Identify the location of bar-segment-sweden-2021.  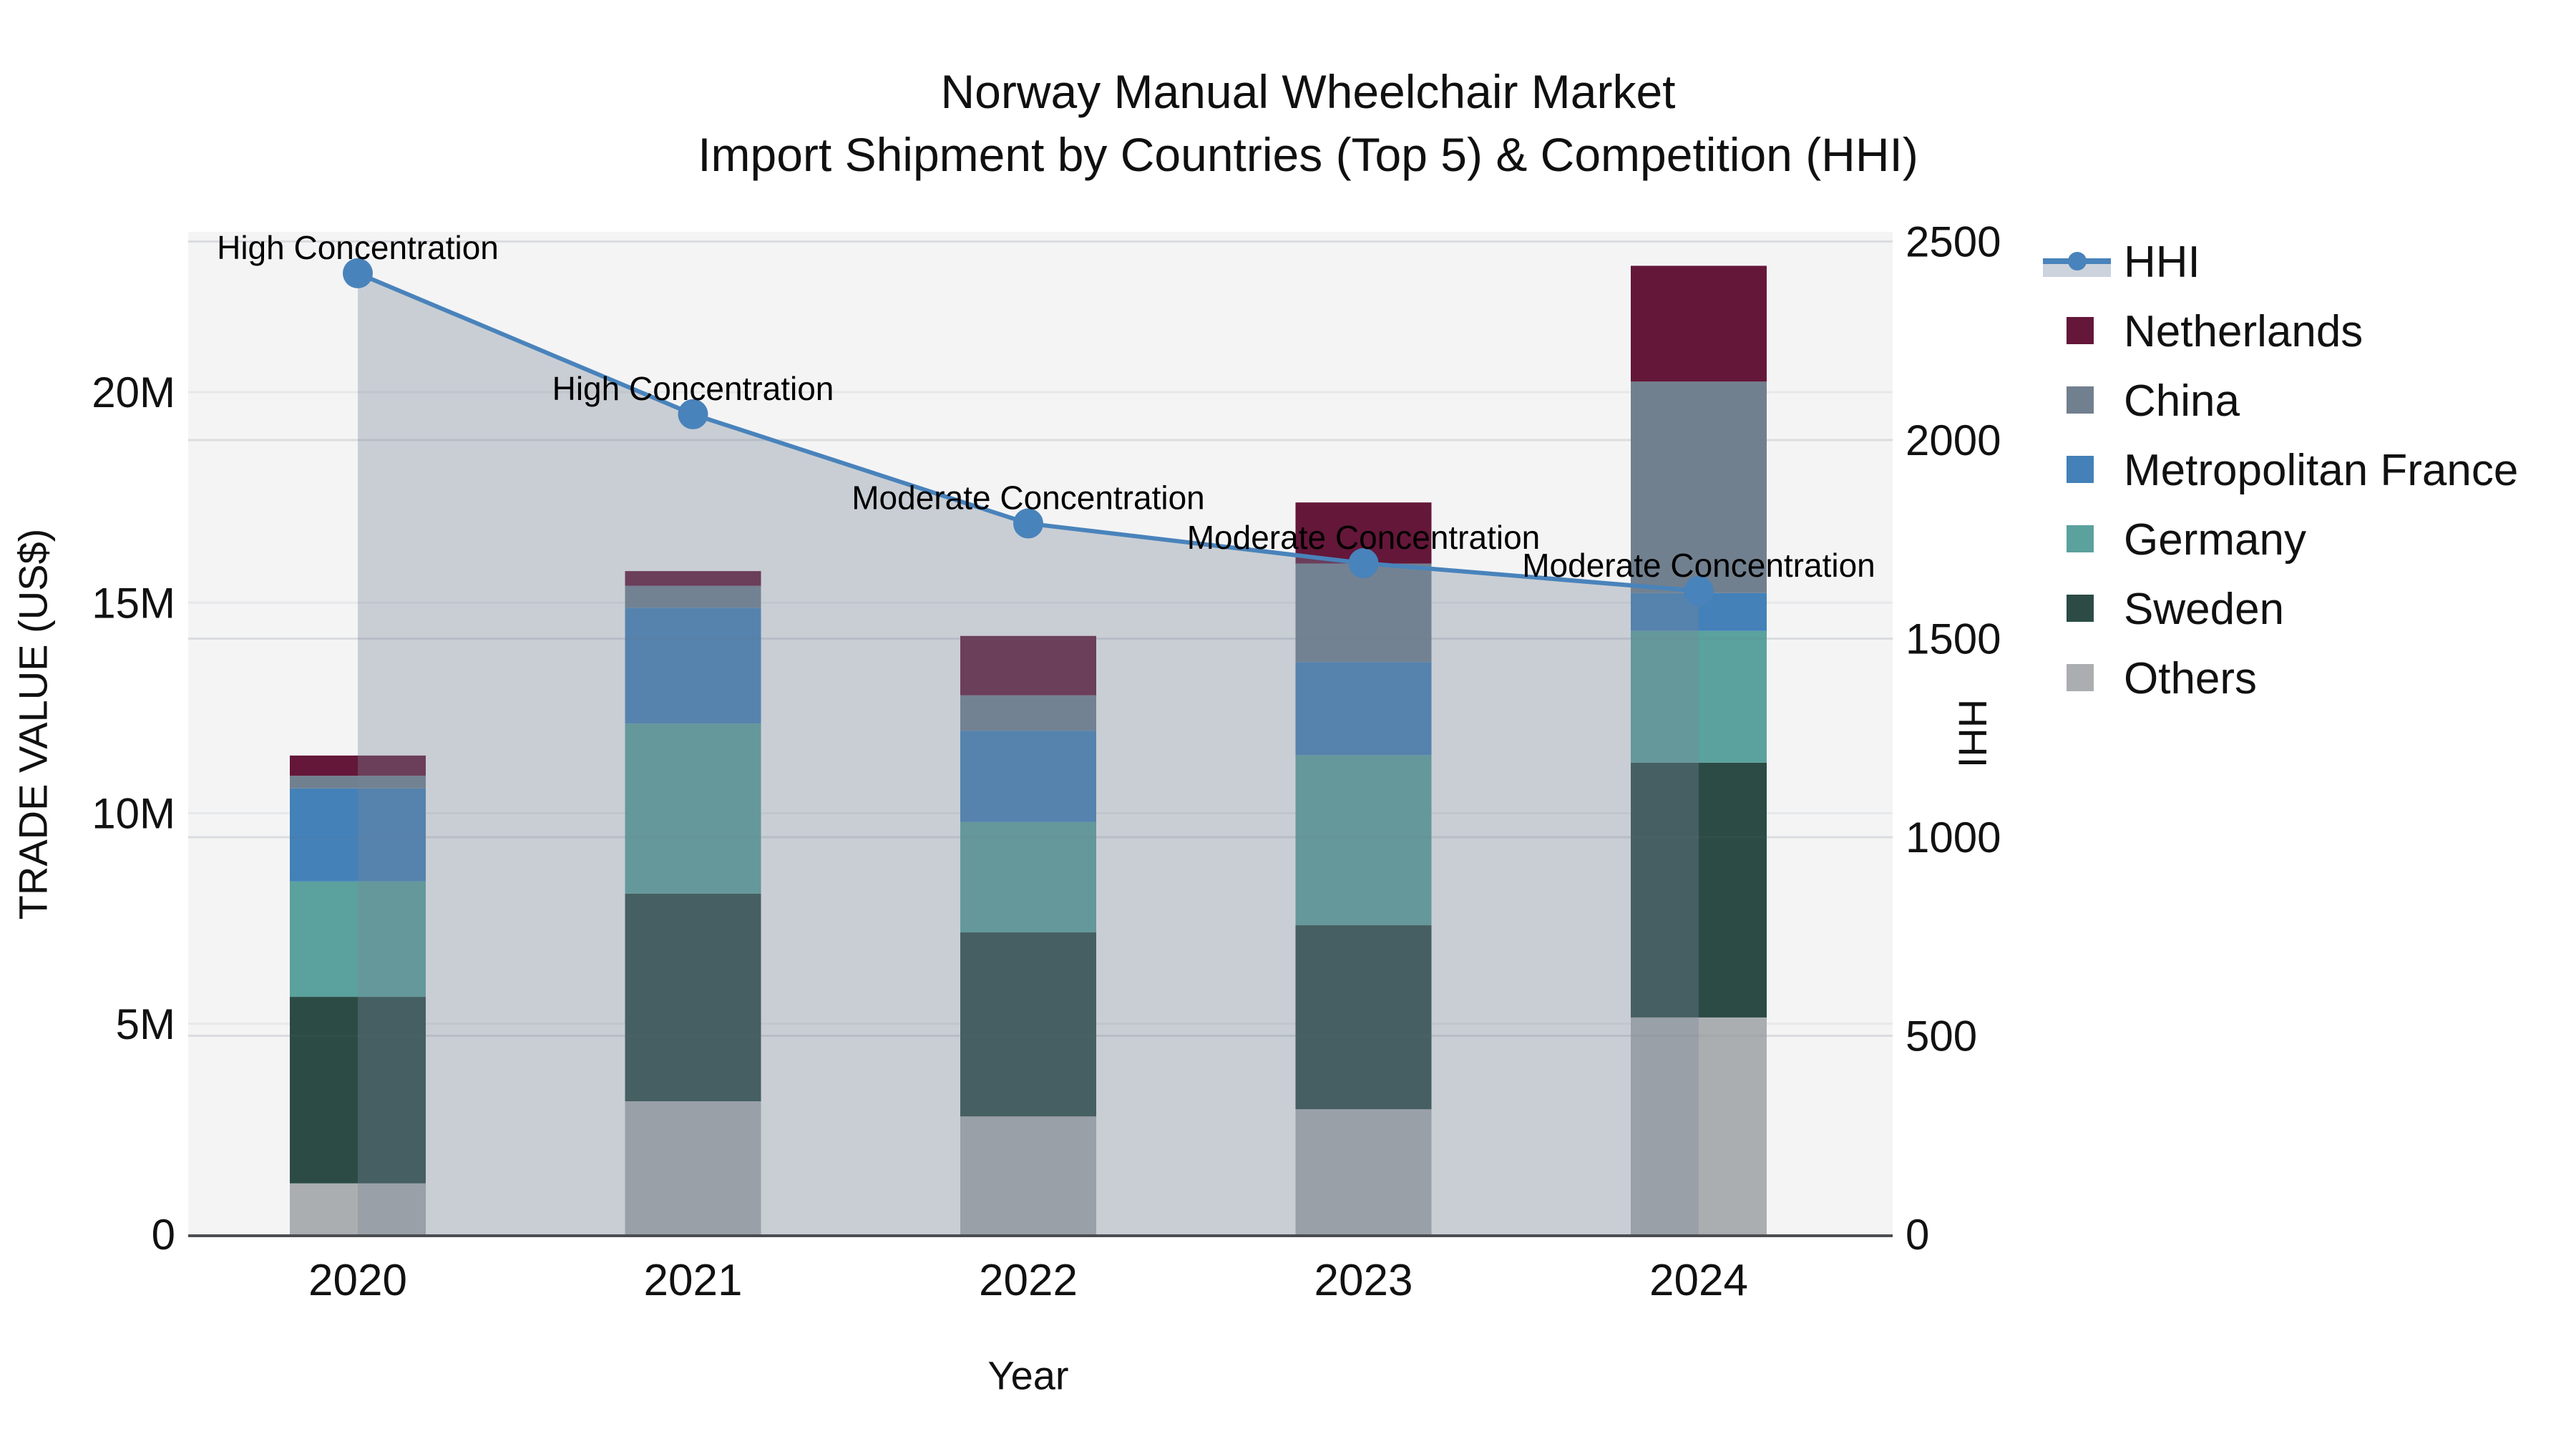
(693, 997).